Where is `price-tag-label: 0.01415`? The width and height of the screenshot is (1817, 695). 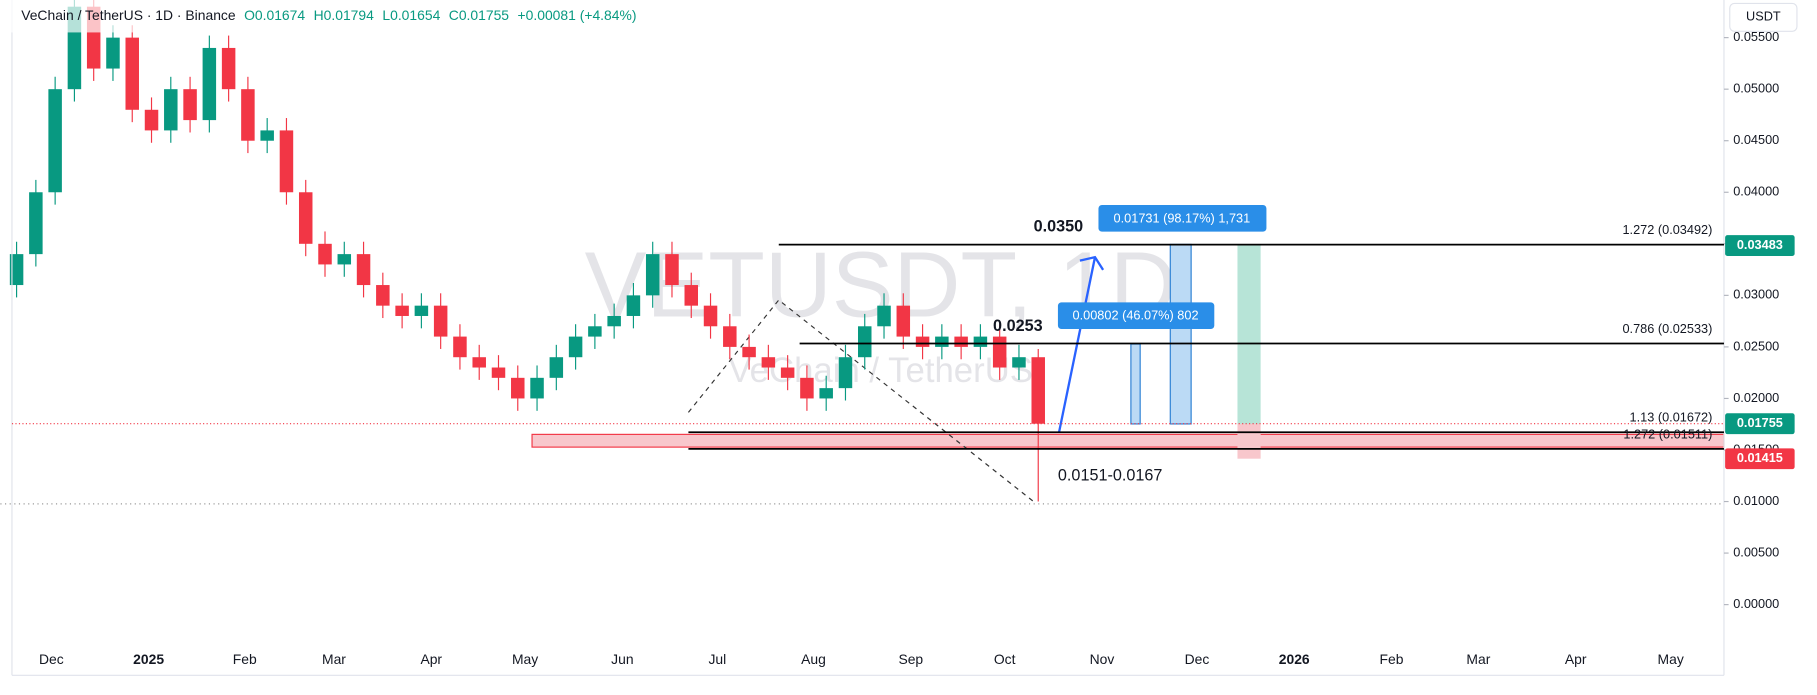
price-tag-label: 0.01415 is located at coordinates (1760, 457).